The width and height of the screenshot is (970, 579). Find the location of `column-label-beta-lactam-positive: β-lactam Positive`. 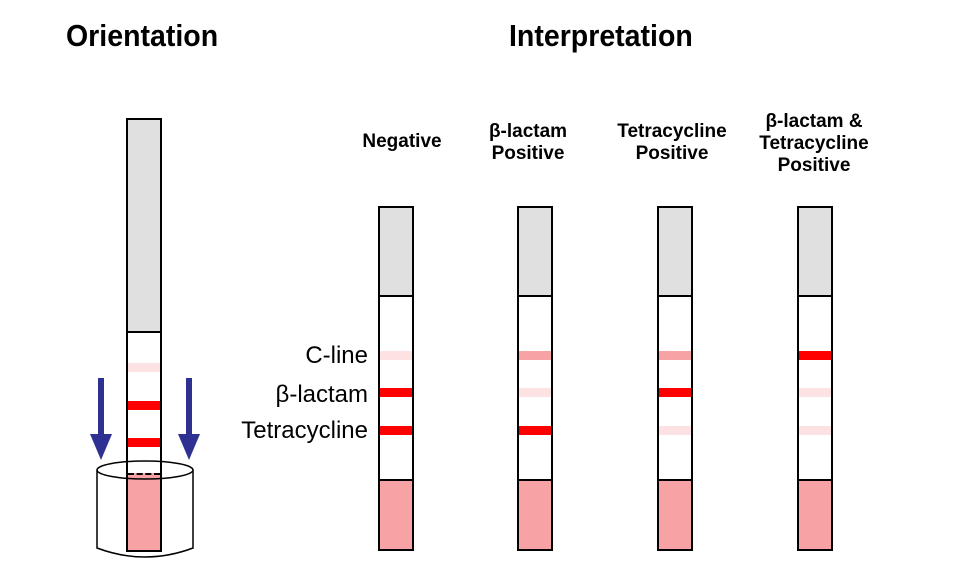

column-label-beta-lactam-positive: β-lactam Positive is located at coordinates (528, 143).